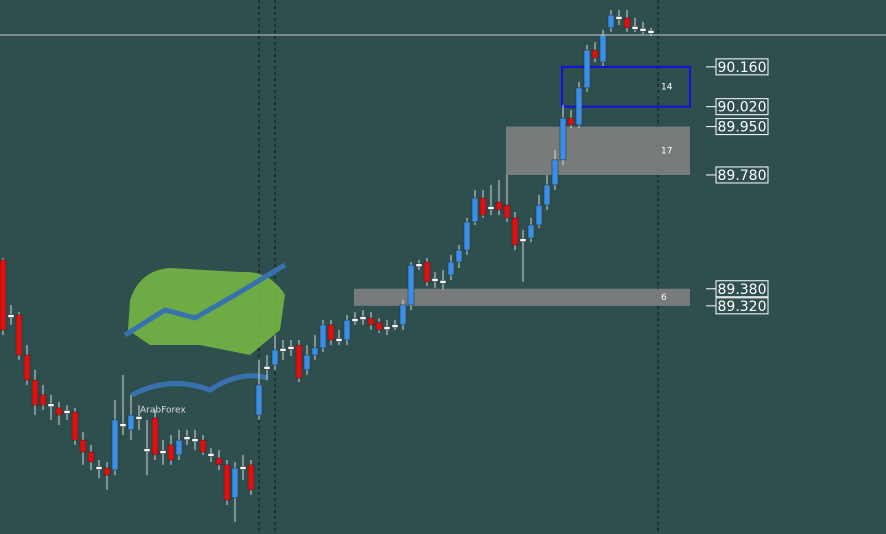 The image size is (886, 534). Describe the element at coordinates (666, 151) in the screenshot. I see `zone-count: 17` at that location.